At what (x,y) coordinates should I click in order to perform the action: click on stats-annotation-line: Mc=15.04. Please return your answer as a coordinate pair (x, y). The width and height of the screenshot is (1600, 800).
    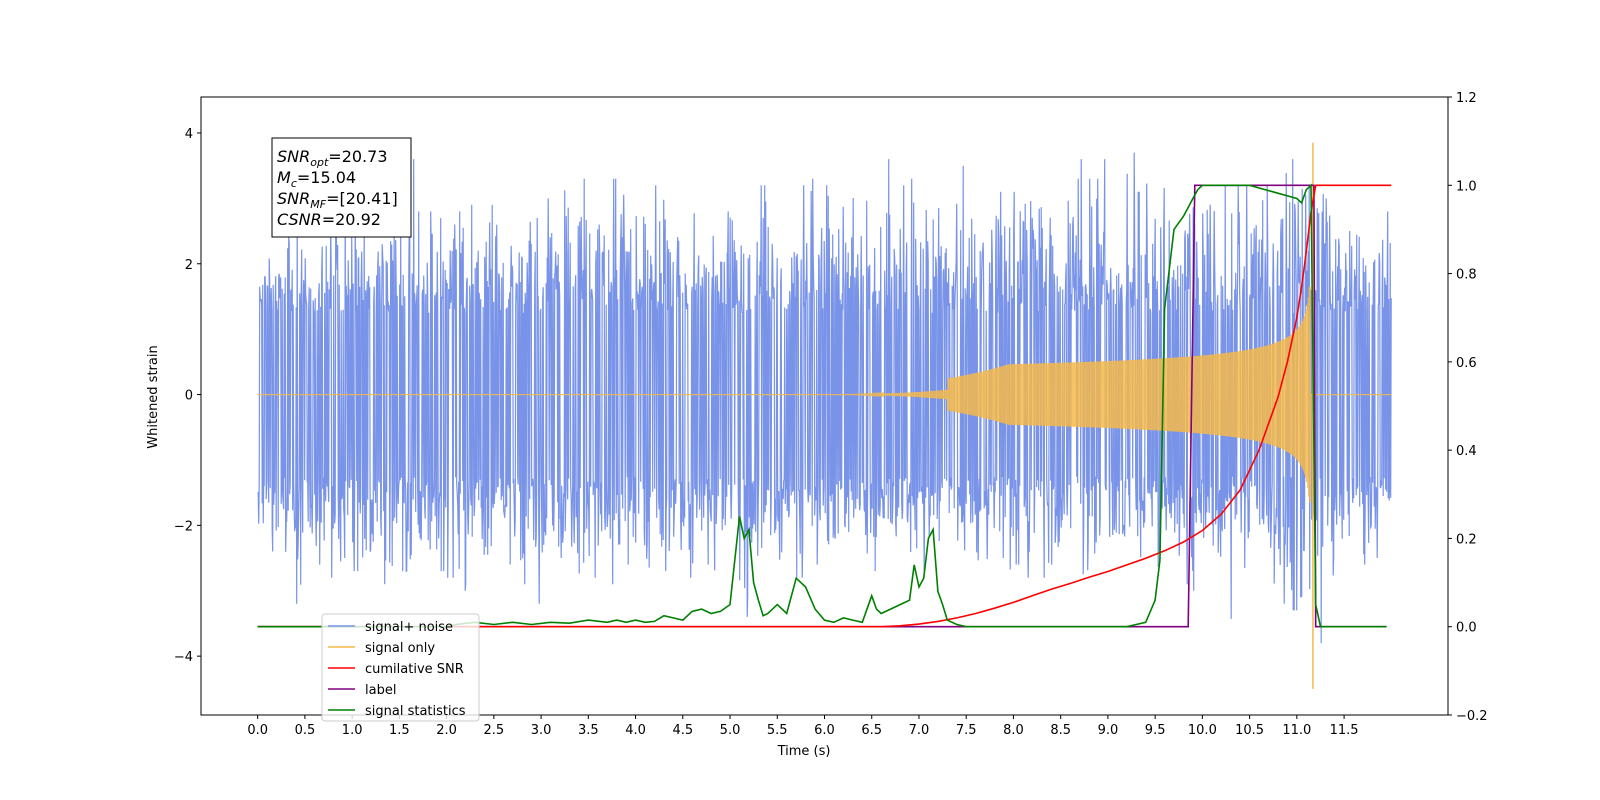
    Looking at the image, I should click on (316, 179).